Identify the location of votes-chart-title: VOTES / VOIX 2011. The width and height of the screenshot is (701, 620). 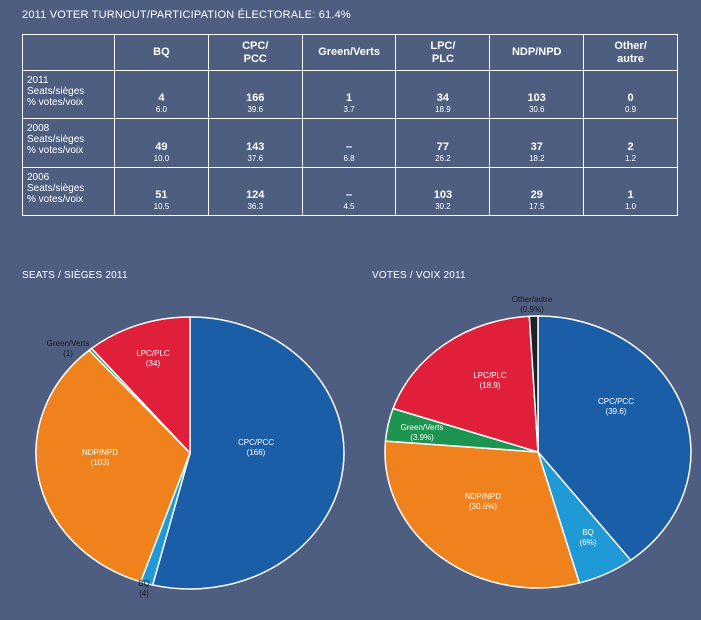
(419, 275).